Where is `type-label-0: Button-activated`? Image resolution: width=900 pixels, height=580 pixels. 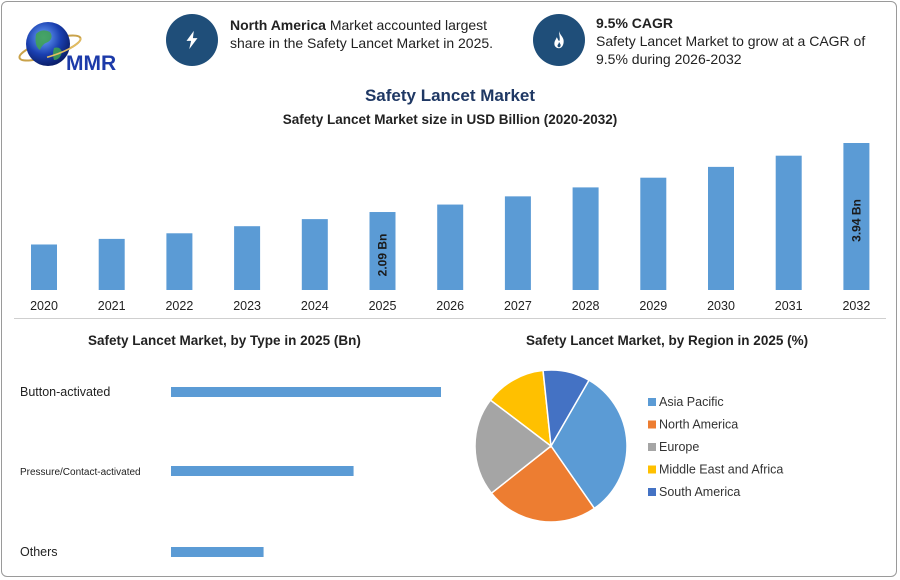 type-label-0: Button-activated is located at coordinates (65, 392).